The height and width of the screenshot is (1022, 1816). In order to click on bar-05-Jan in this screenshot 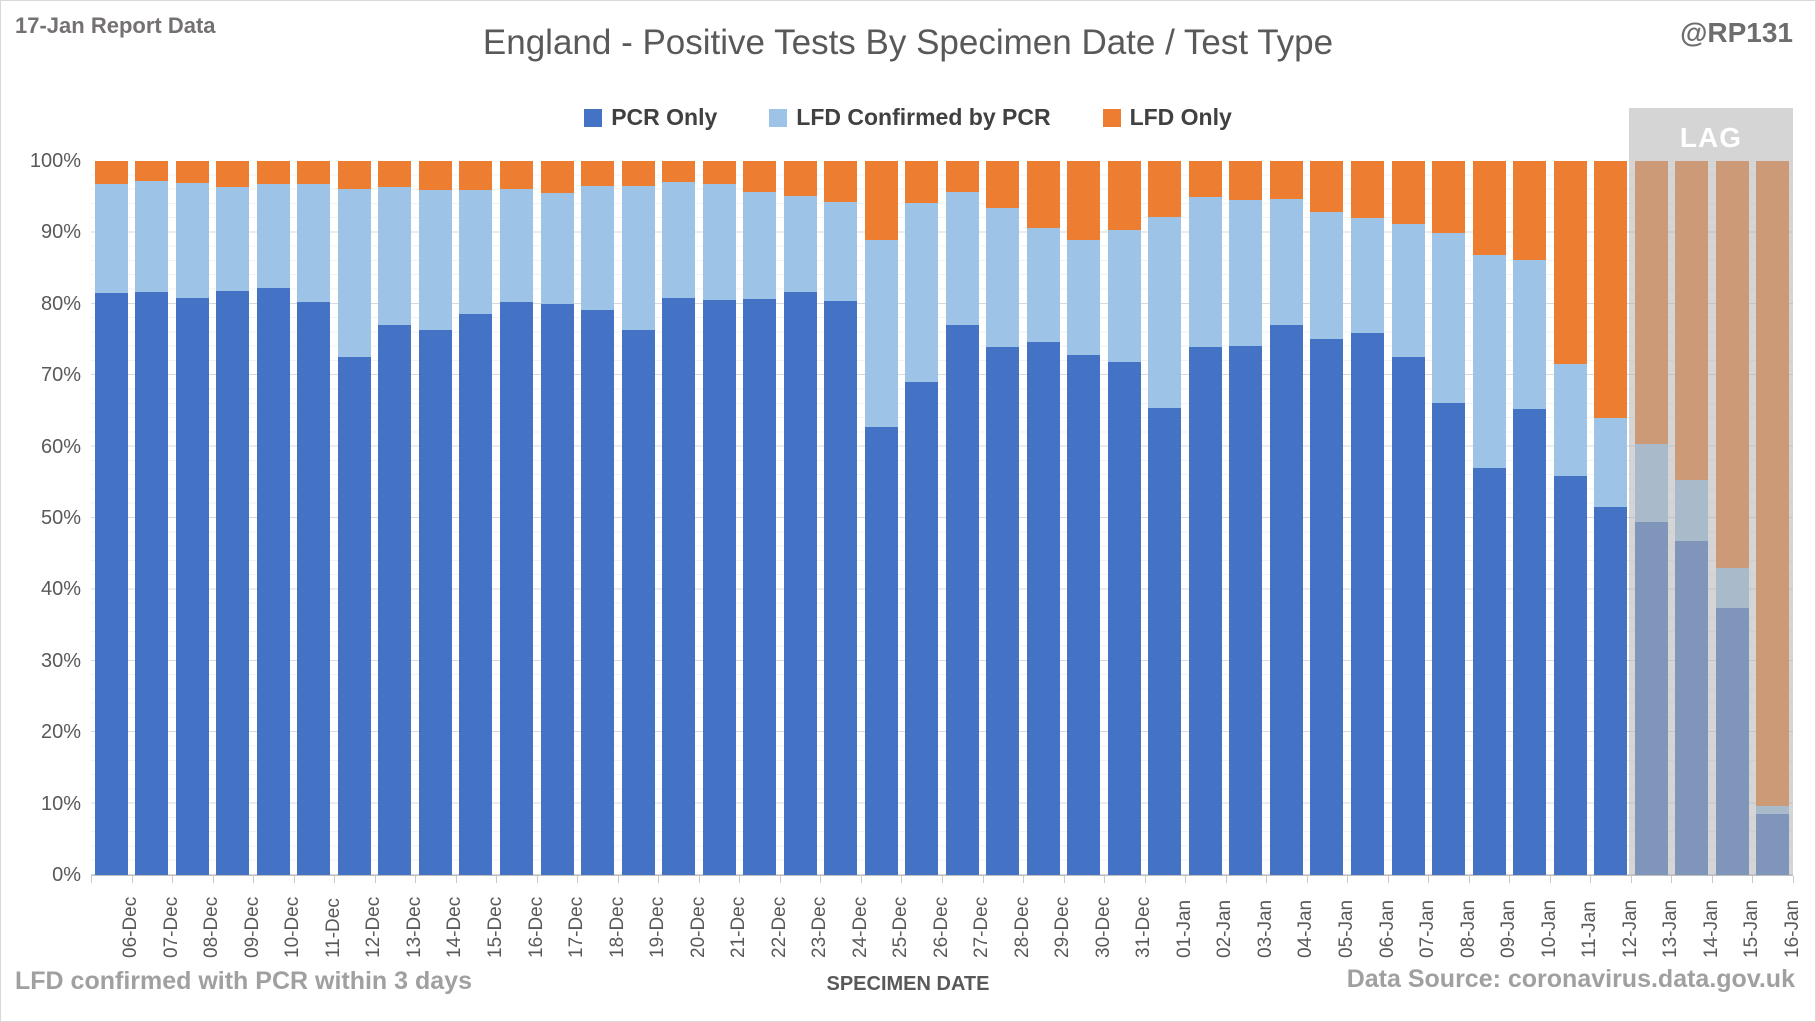, I will do `click(1327, 518)`.